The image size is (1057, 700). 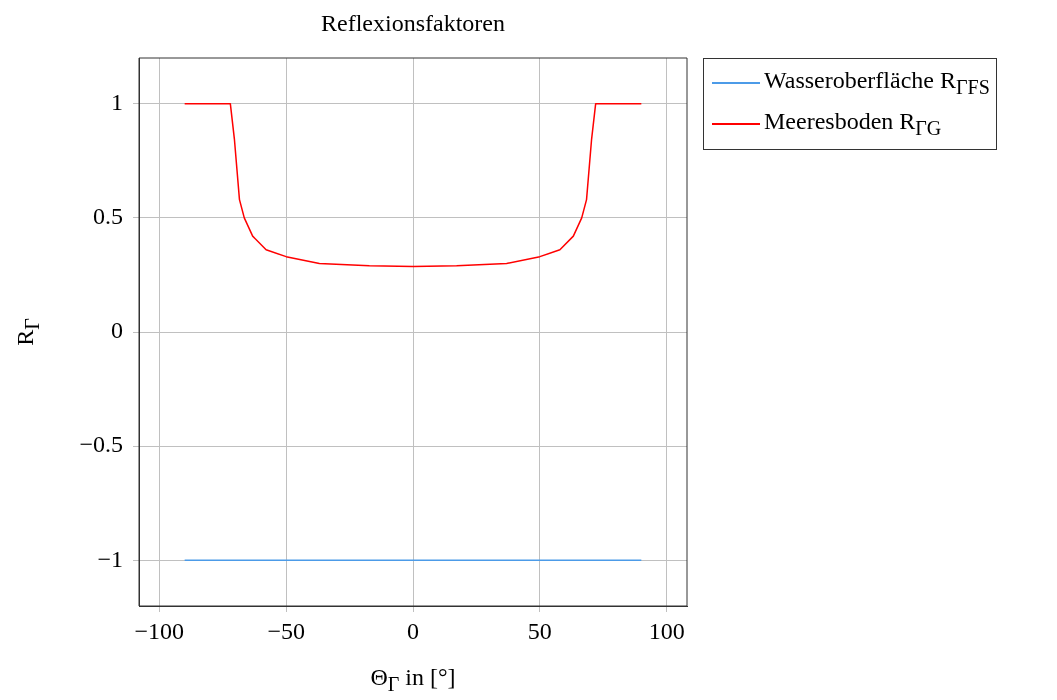 What do you see at coordinates (101, 444) in the screenshot?
I see `y-tick-label: −0.5` at bounding box center [101, 444].